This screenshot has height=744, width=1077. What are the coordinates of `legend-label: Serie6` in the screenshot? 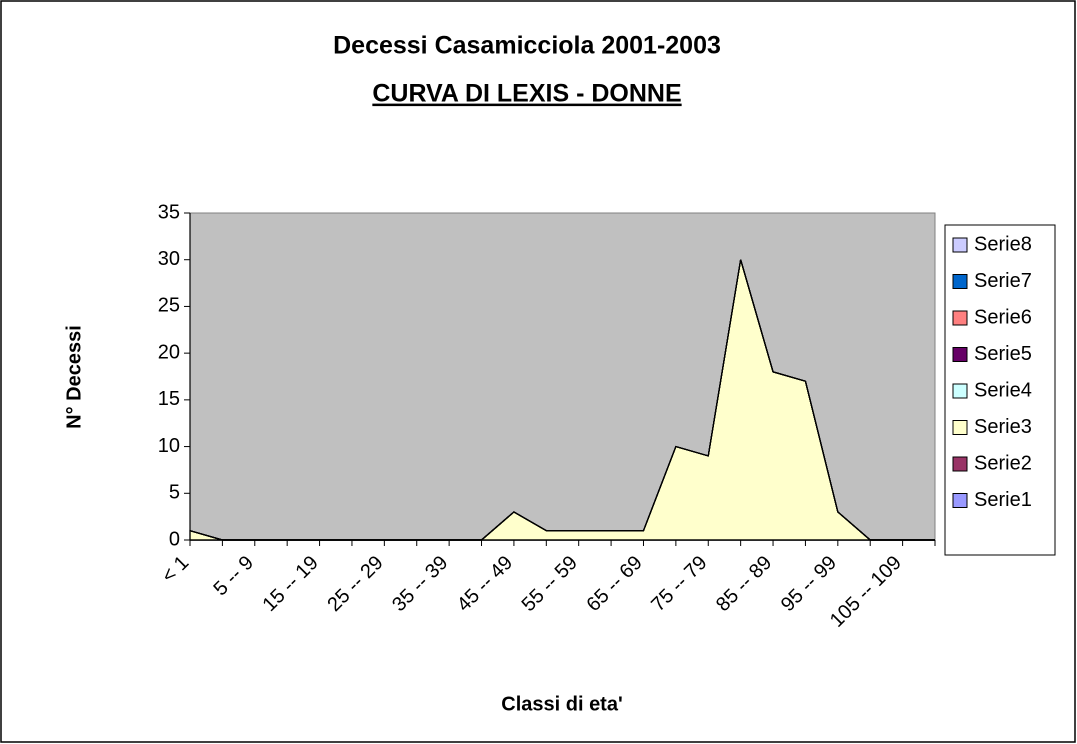 It's located at (1003, 317).